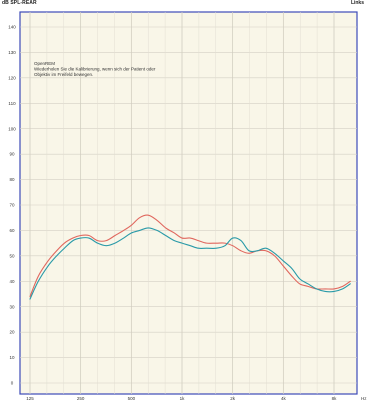  I want to click on y-axis-unit-label: dB SPL-REAR, so click(19, 3).